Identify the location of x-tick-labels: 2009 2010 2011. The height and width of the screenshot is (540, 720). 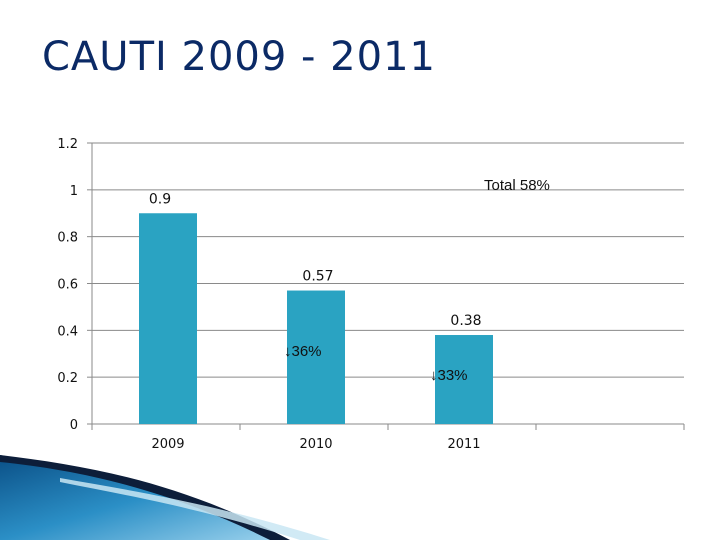
(315, 444).